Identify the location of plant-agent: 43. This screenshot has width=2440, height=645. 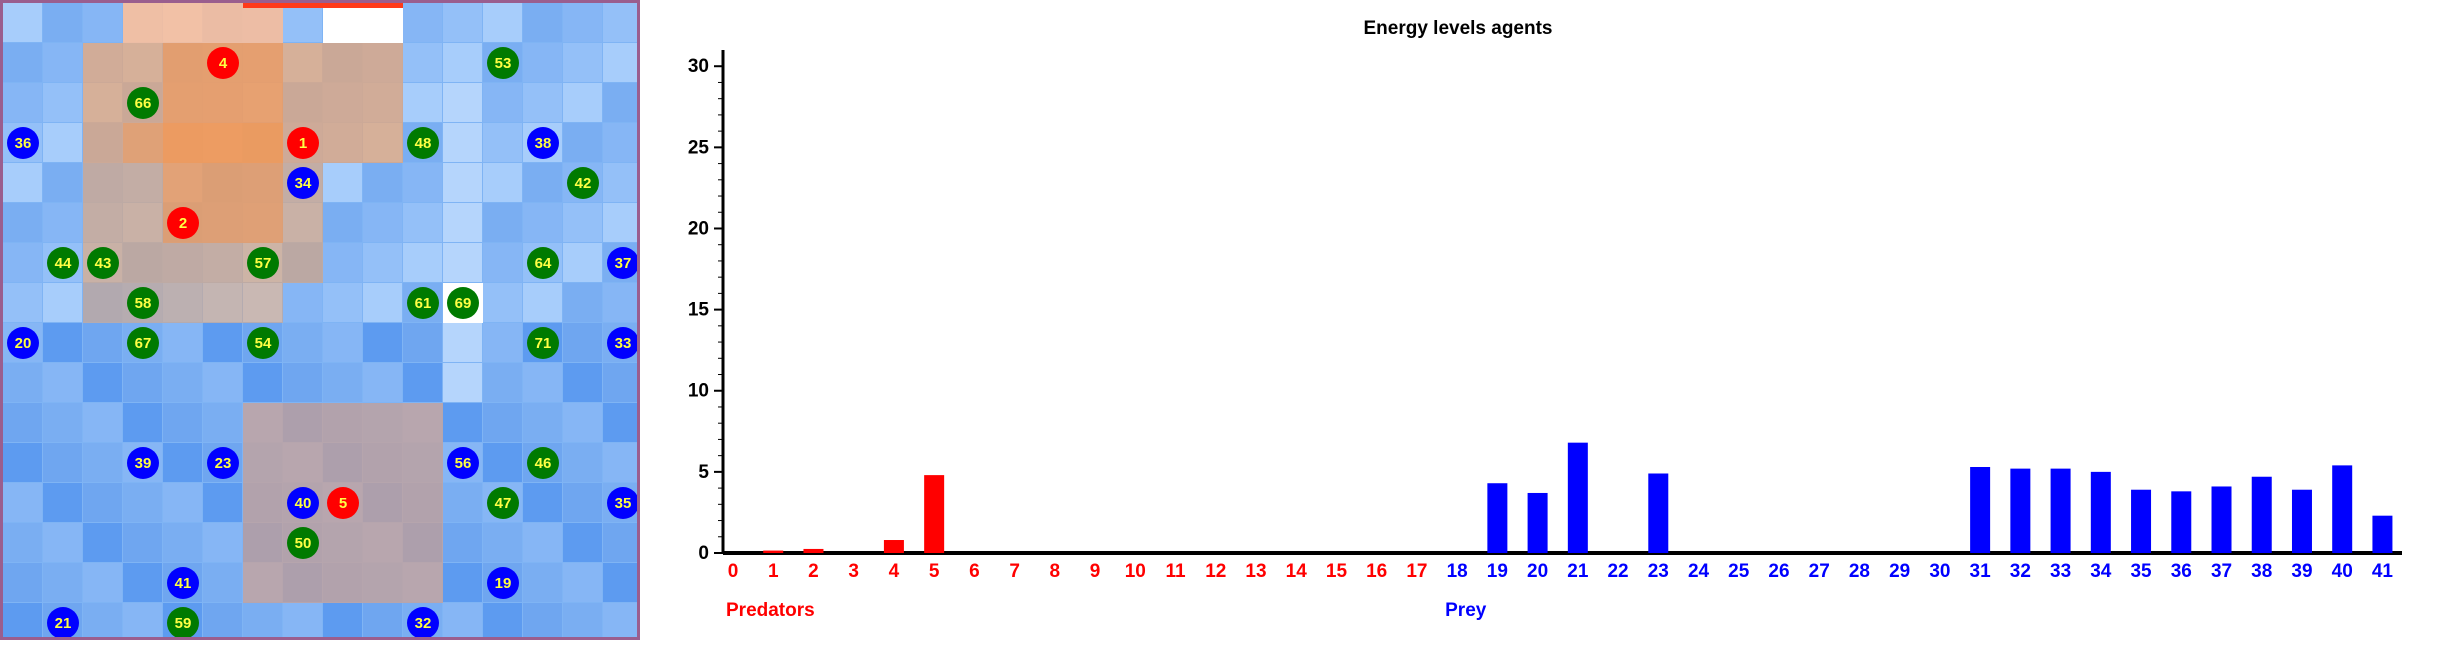
(103, 263).